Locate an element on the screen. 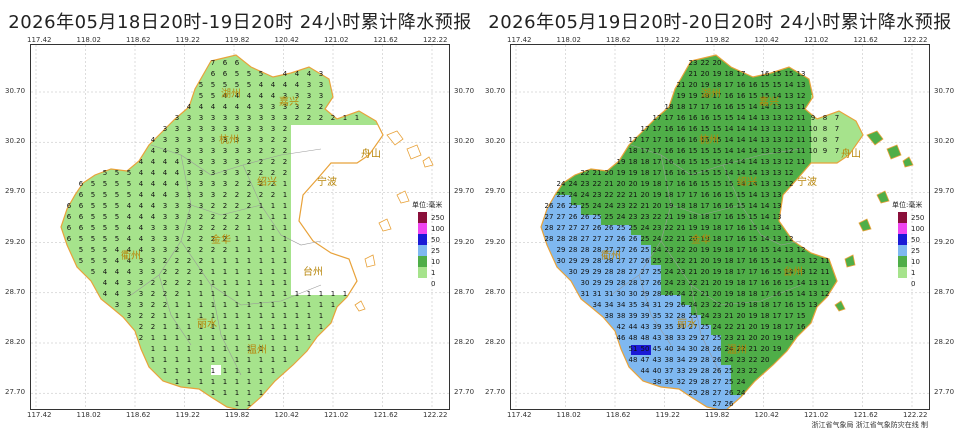 This screenshot has height=433, width=960. grid-value: 34 is located at coordinates (621, 305).